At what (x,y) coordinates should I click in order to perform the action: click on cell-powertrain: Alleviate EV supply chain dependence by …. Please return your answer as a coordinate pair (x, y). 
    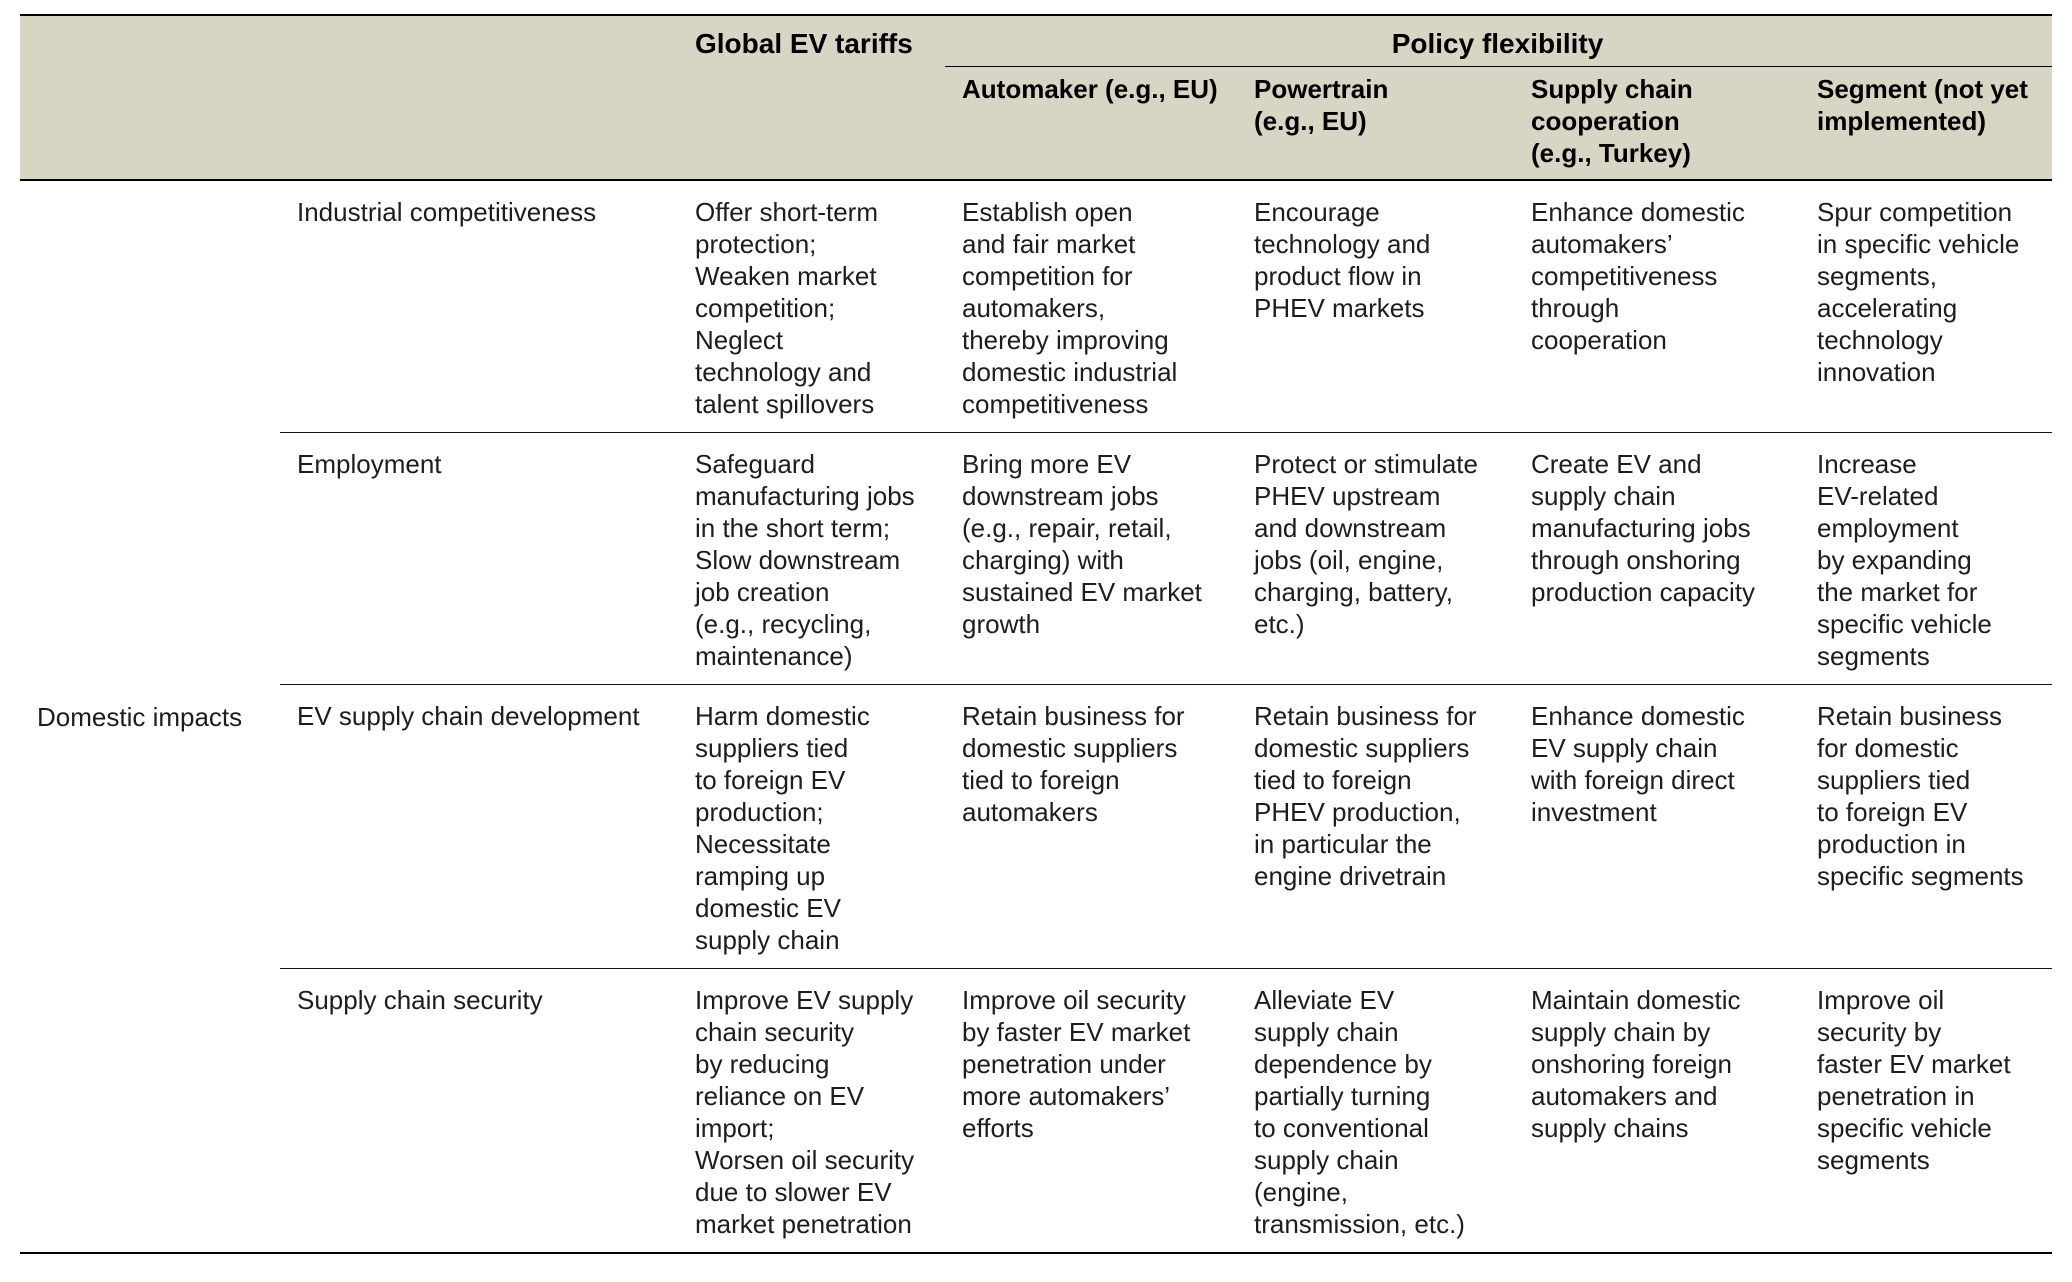
    Looking at the image, I should click on (1375, 1110).